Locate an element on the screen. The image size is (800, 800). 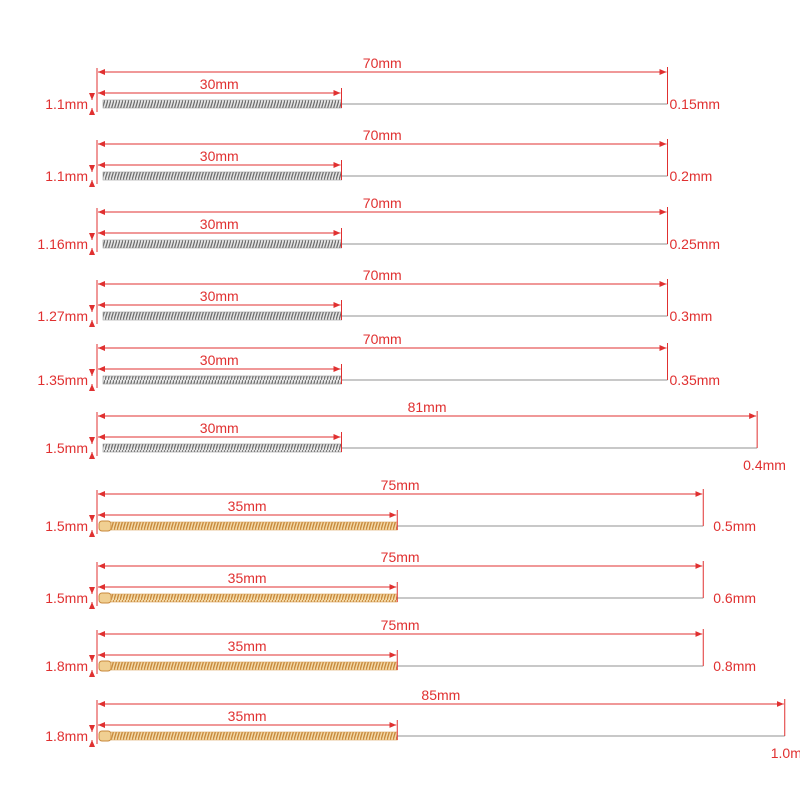
wire-diameter-label: 0.15mm is located at coordinates (695, 104).